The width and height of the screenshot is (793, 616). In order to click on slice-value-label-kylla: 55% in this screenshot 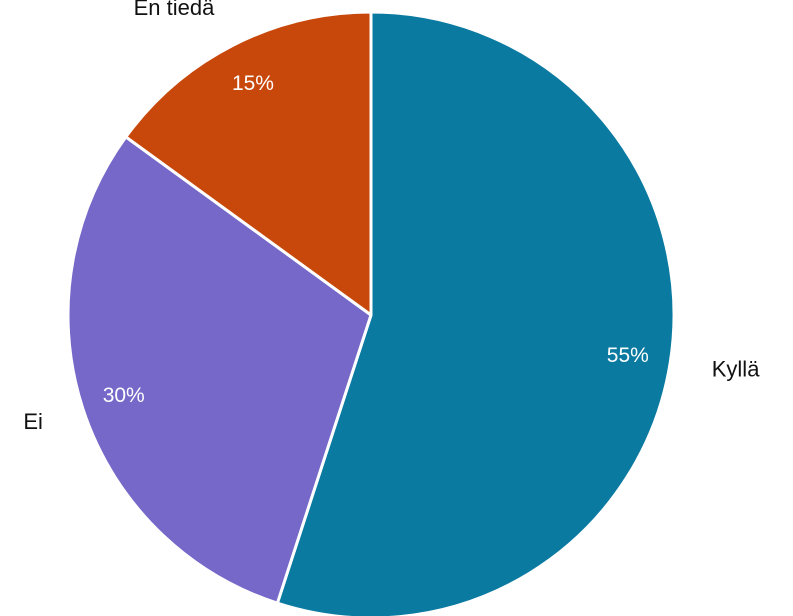, I will do `click(628, 355)`.